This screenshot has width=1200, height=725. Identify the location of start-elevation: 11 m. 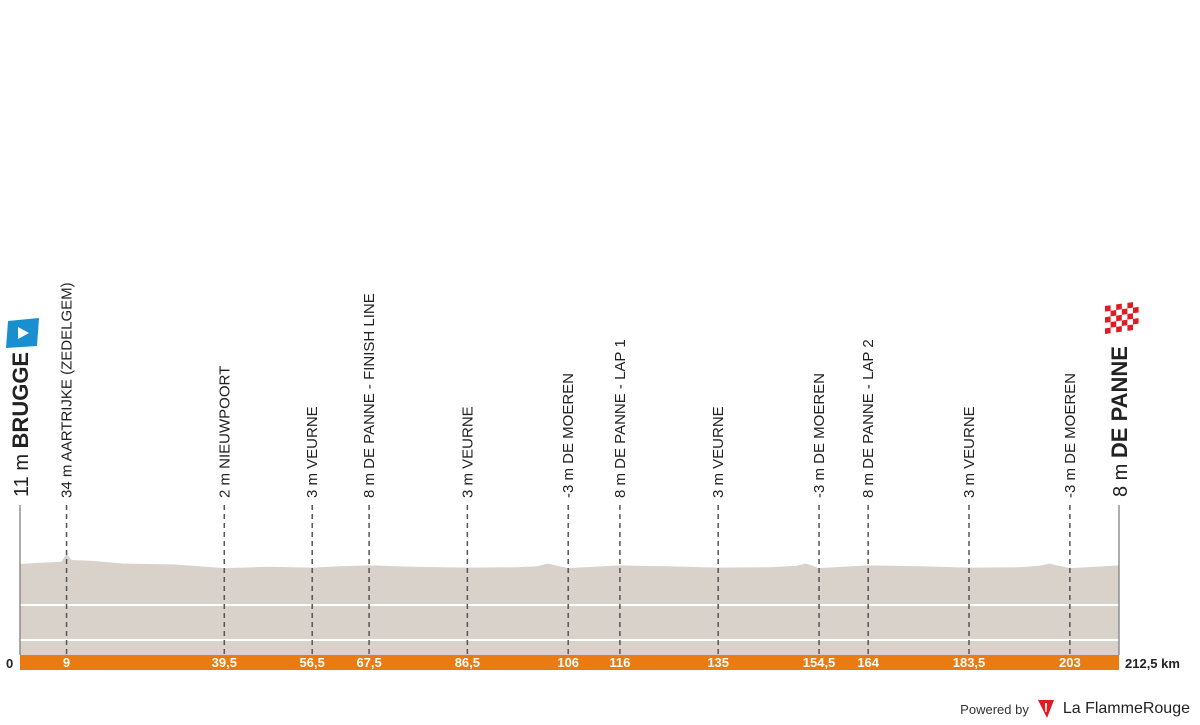
(22, 472).